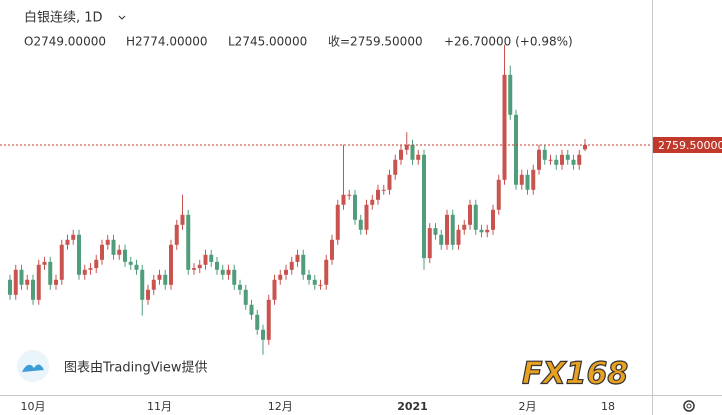 This screenshot has height=415, width=722. Describe the element at coordinates (33, 406) in the screenshot. I see `x-tick-label: 10月` at that location.